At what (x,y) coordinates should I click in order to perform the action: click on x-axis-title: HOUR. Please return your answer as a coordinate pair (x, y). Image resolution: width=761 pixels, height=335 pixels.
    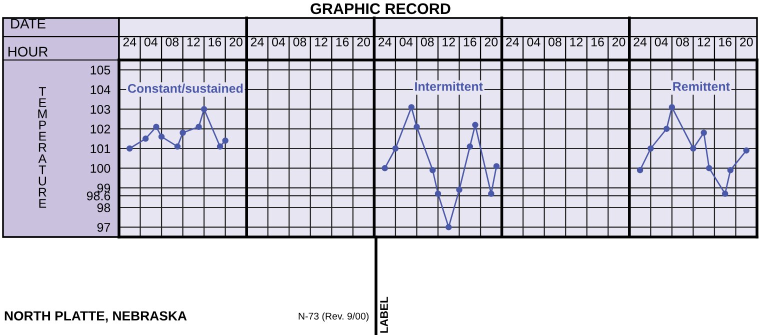
    Looking at the image, I should click on (28, 51).